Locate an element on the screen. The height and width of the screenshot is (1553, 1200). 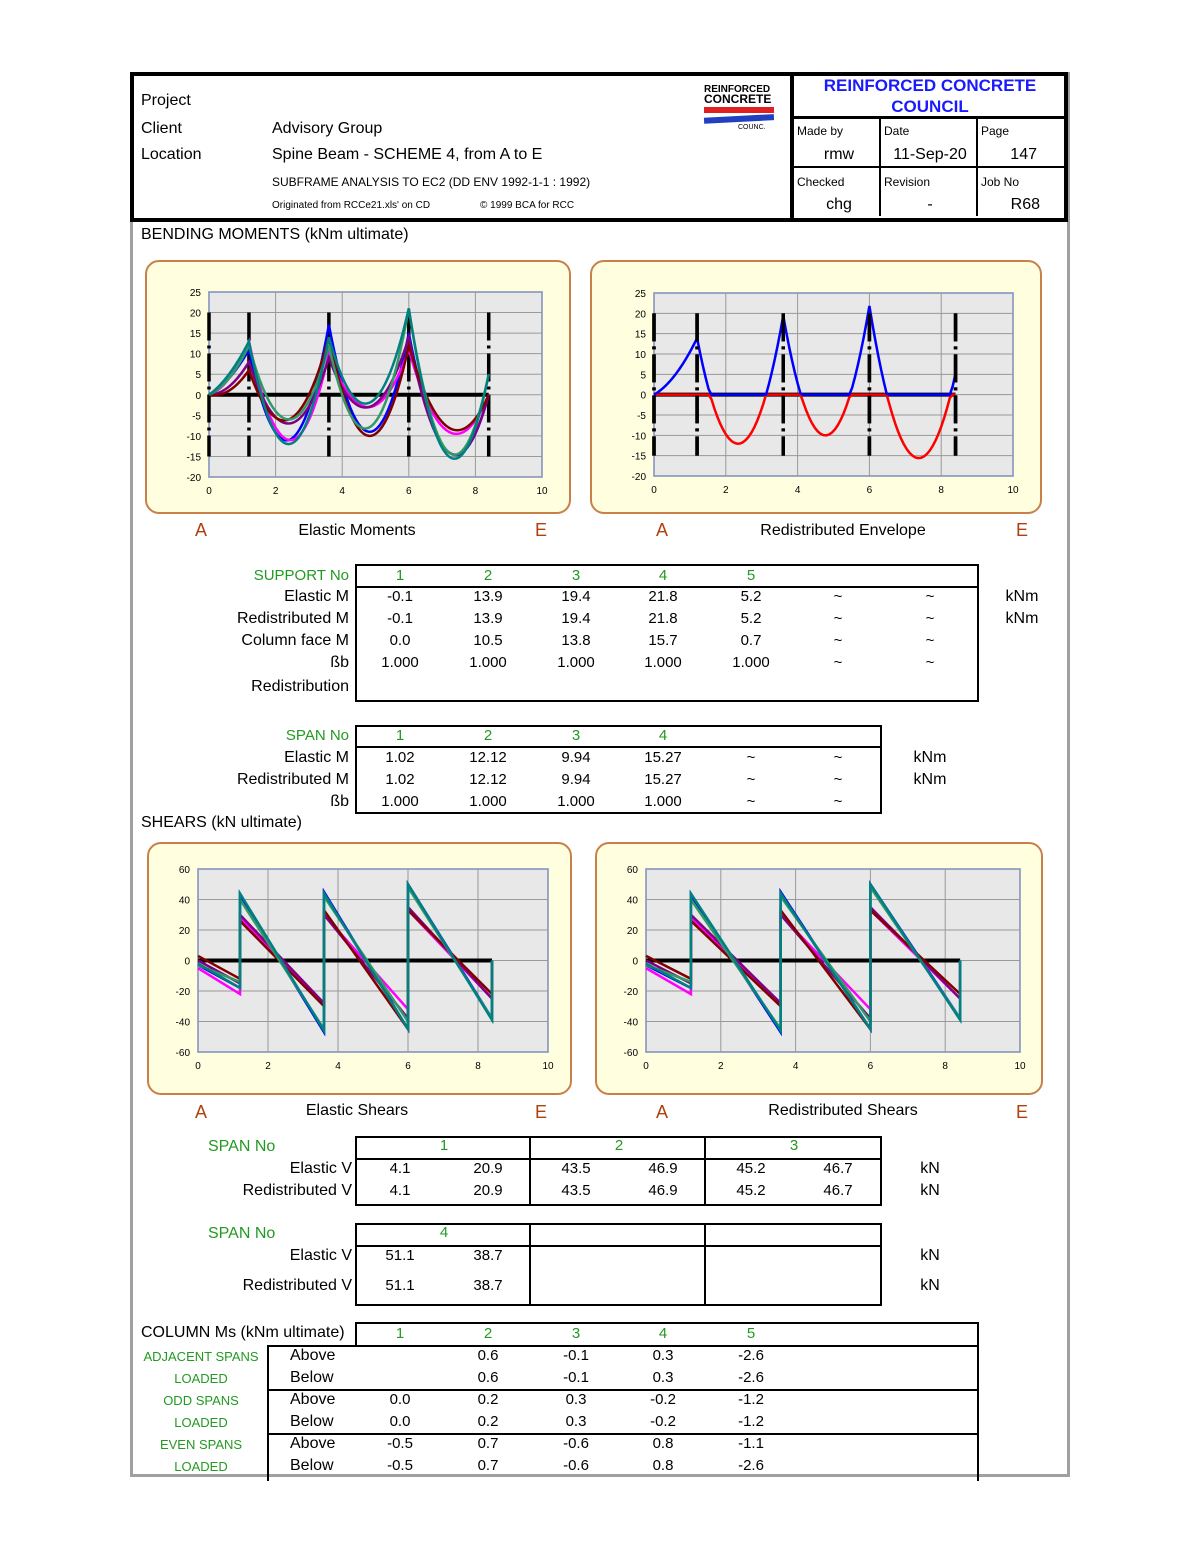
unit-label: kN is located at coordinates (930, 1190).